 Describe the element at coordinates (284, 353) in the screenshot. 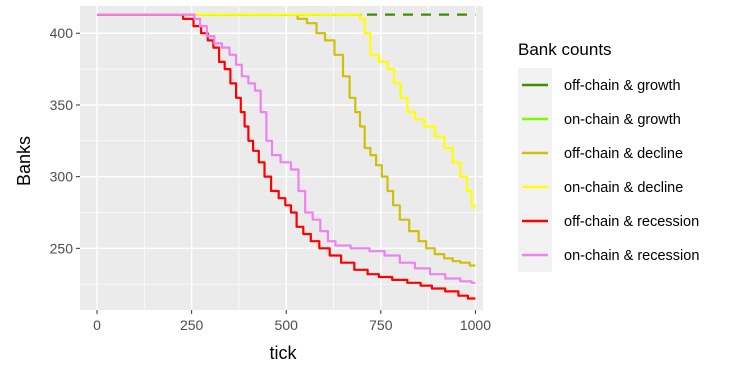

I see `x-axis-title: tick` at that location.